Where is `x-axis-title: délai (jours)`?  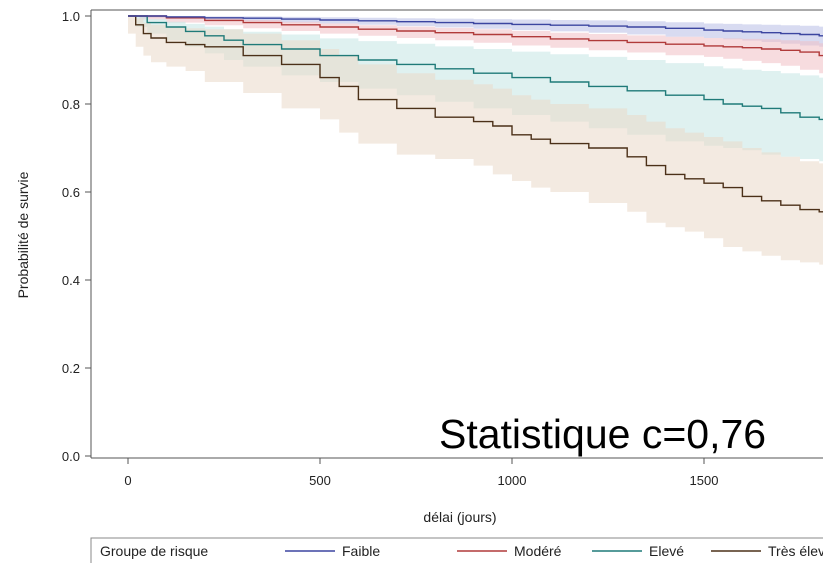 x-axis-title: délai (jours) is located at coordinates (459, 517).